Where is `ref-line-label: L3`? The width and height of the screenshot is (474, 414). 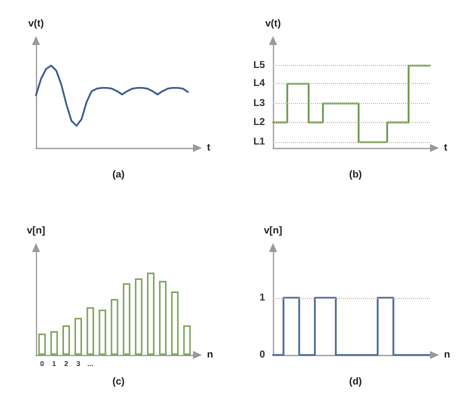
ref-line-label: L3 is located at coordinates (259, 104).